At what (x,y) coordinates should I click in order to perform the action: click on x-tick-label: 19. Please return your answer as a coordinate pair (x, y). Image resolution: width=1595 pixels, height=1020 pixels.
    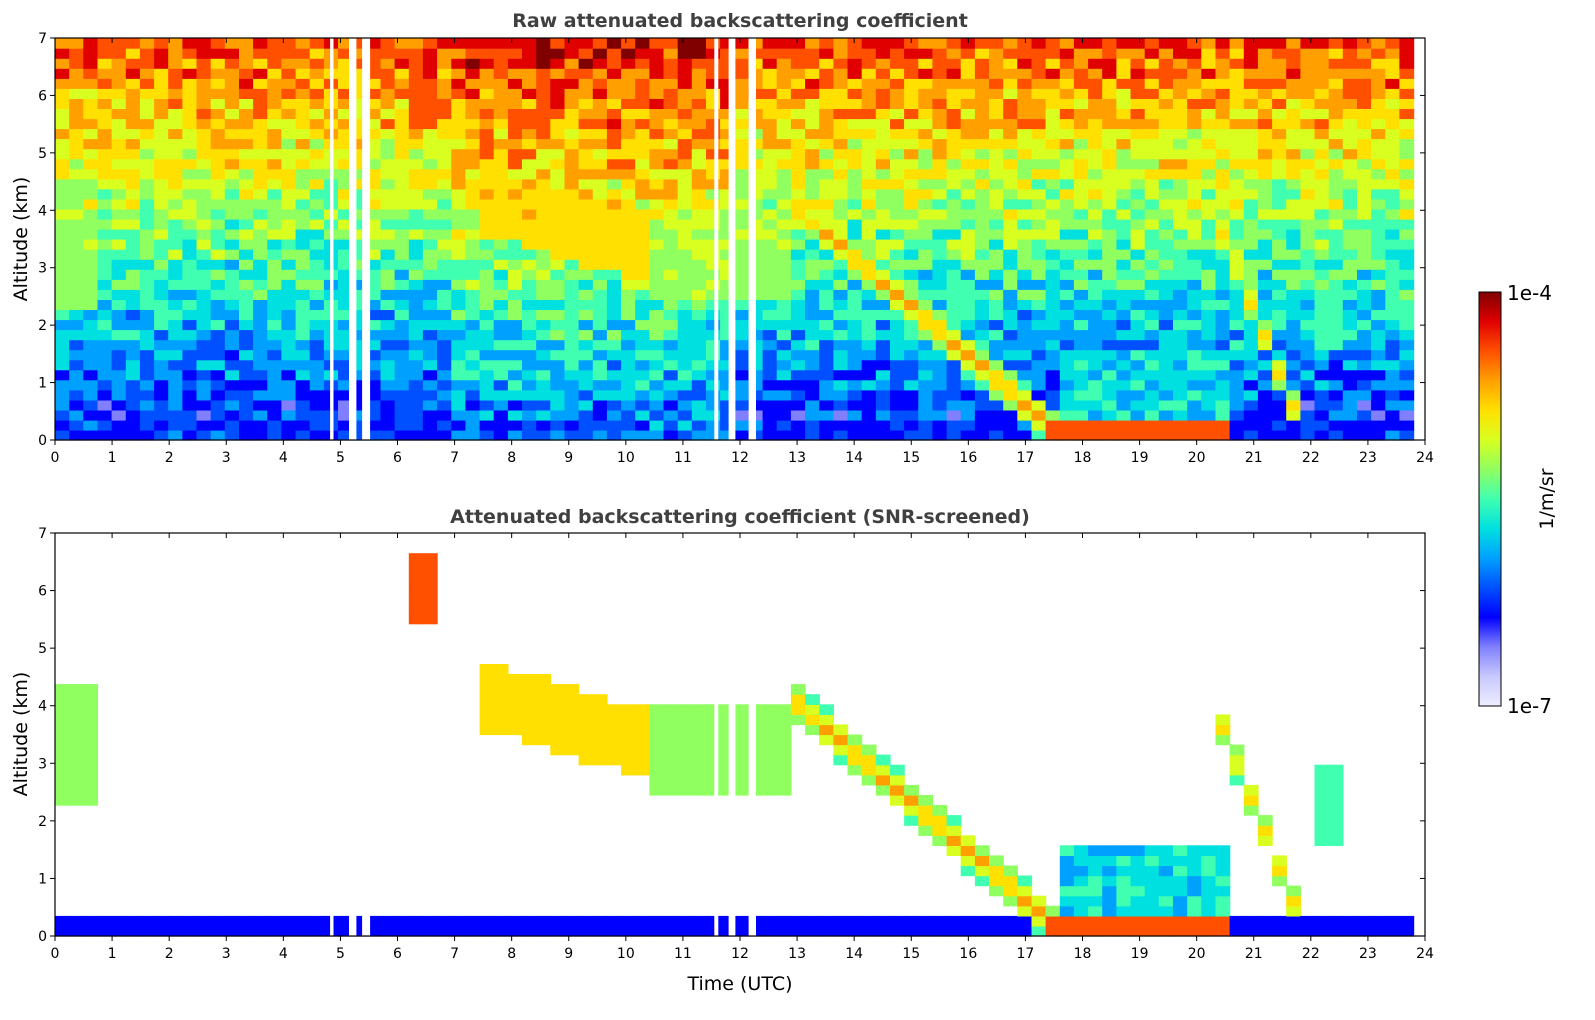
    Looking at the image, I should click on (1140, 458).